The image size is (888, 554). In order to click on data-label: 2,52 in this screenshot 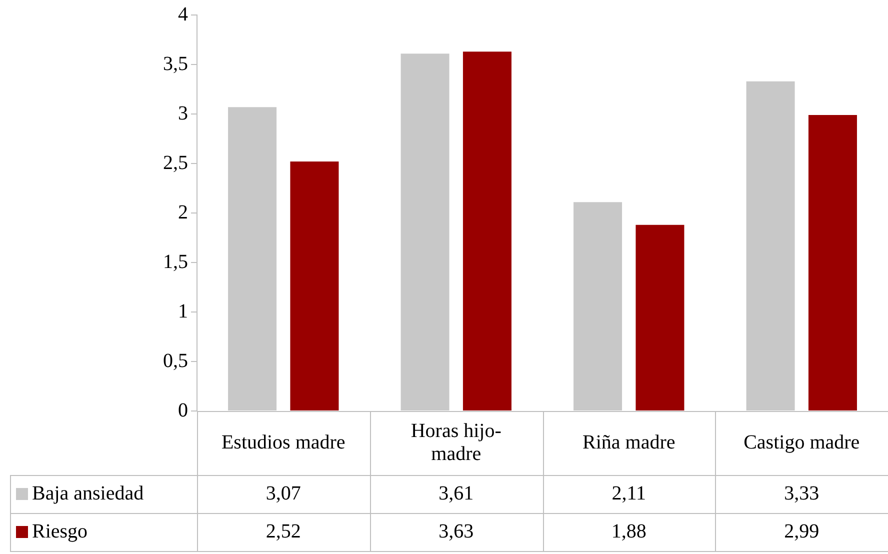, I will do `click(283, 531)`.